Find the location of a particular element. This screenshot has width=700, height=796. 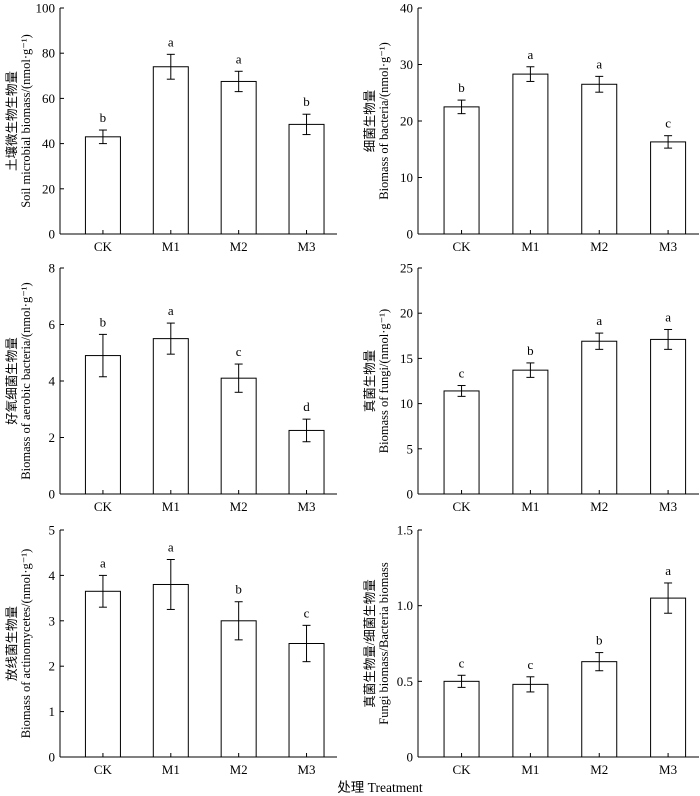

y-tick-label: 6 is located at coordinates (52, 324).